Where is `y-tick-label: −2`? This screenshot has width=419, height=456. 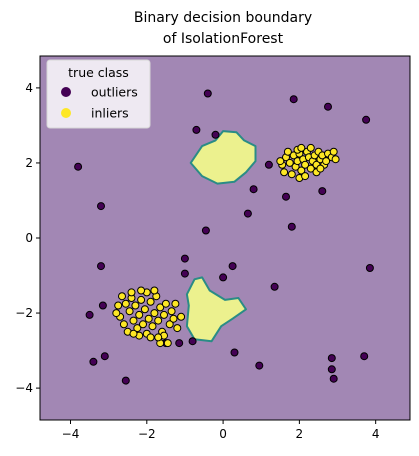
y-tick-label: −2 is located at coordinates (24, 313).